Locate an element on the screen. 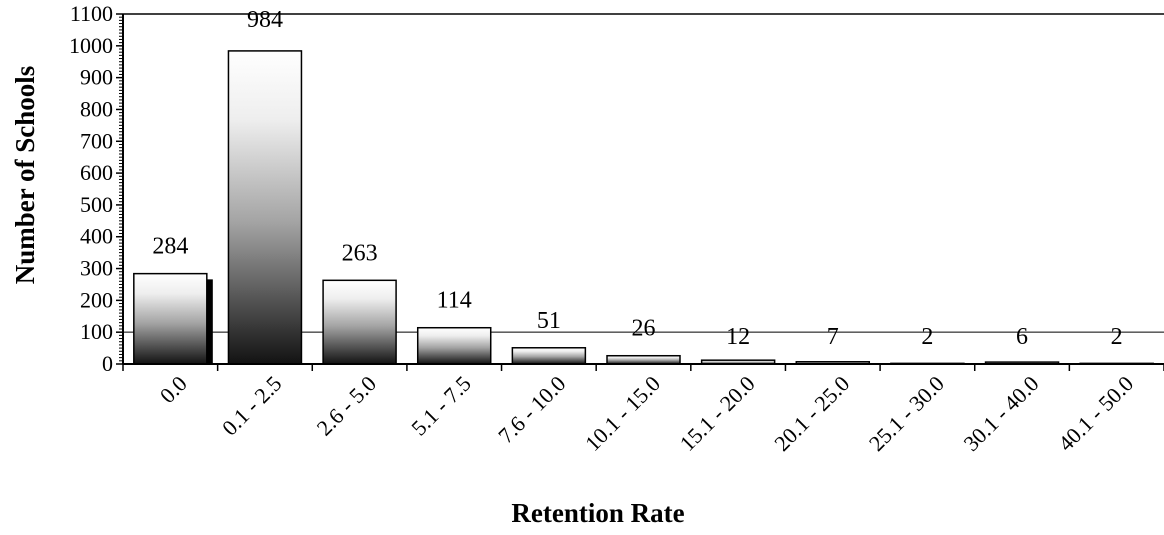  x-tick-label-10: 30.1 - 40.0 is located at coordinates (1000, 413).